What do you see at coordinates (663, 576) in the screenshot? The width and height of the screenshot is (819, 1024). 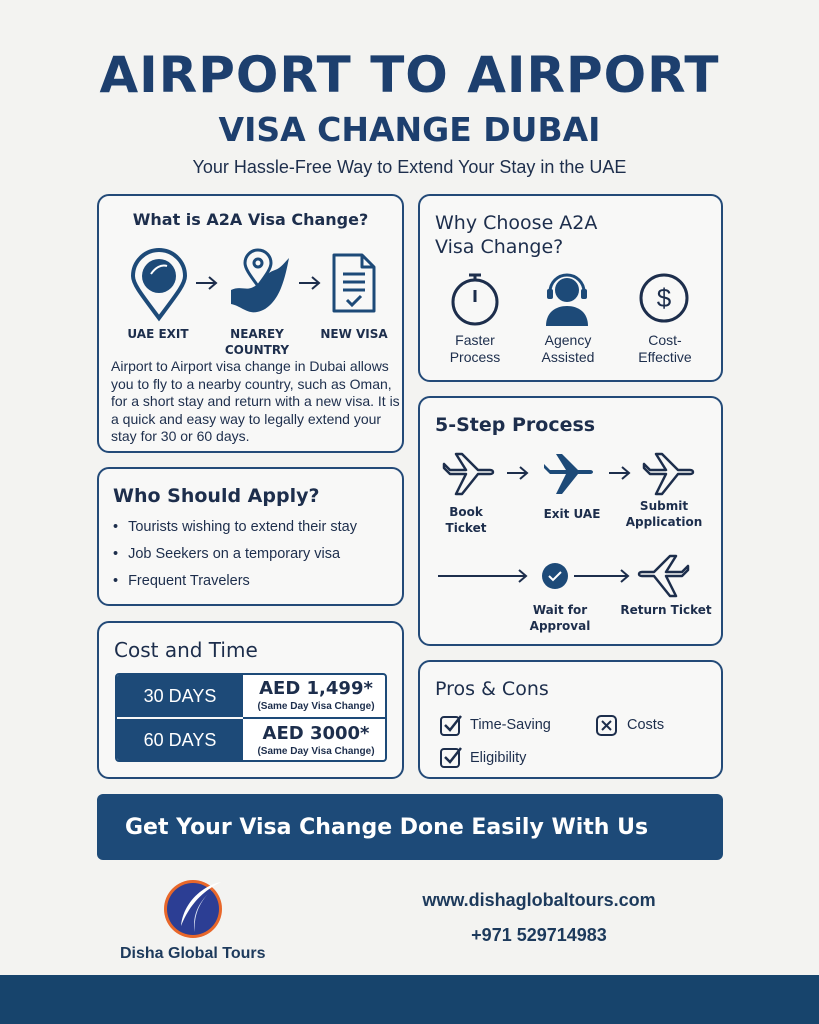 I see `return-airplane-icon` at bounding box center [663, 576].